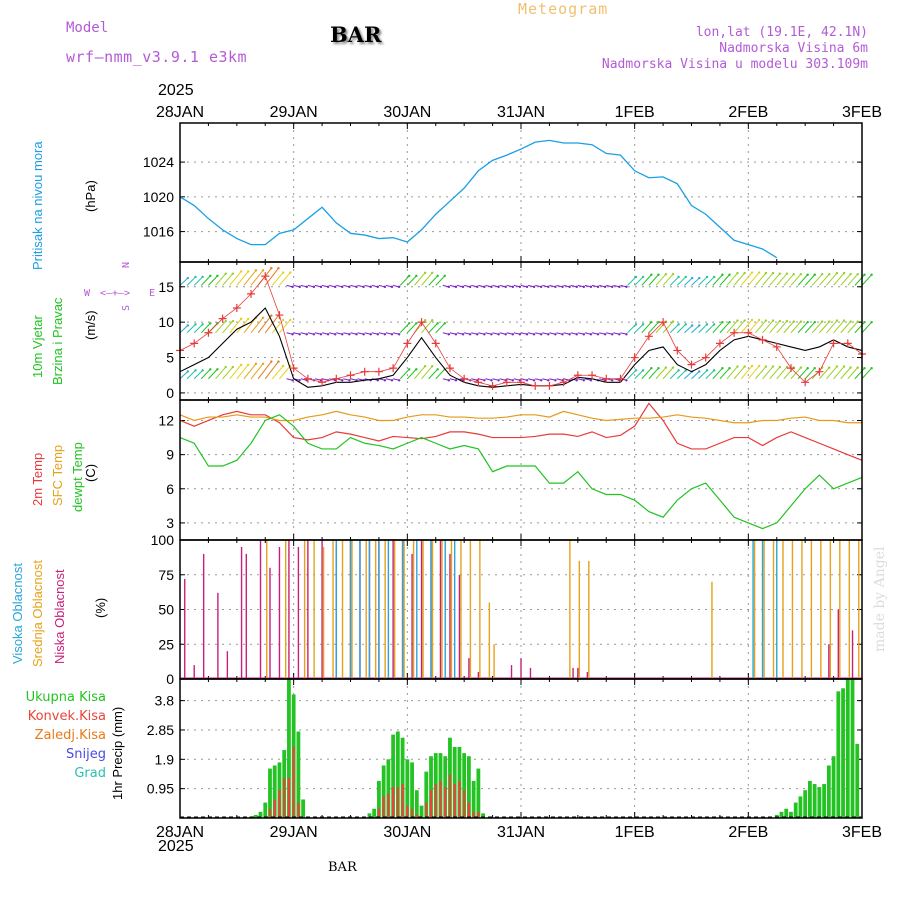 This screenshot has height=900, width=900. I want to click on precip-legend-frz: Zaledj.Kisa, so click(70, 735).